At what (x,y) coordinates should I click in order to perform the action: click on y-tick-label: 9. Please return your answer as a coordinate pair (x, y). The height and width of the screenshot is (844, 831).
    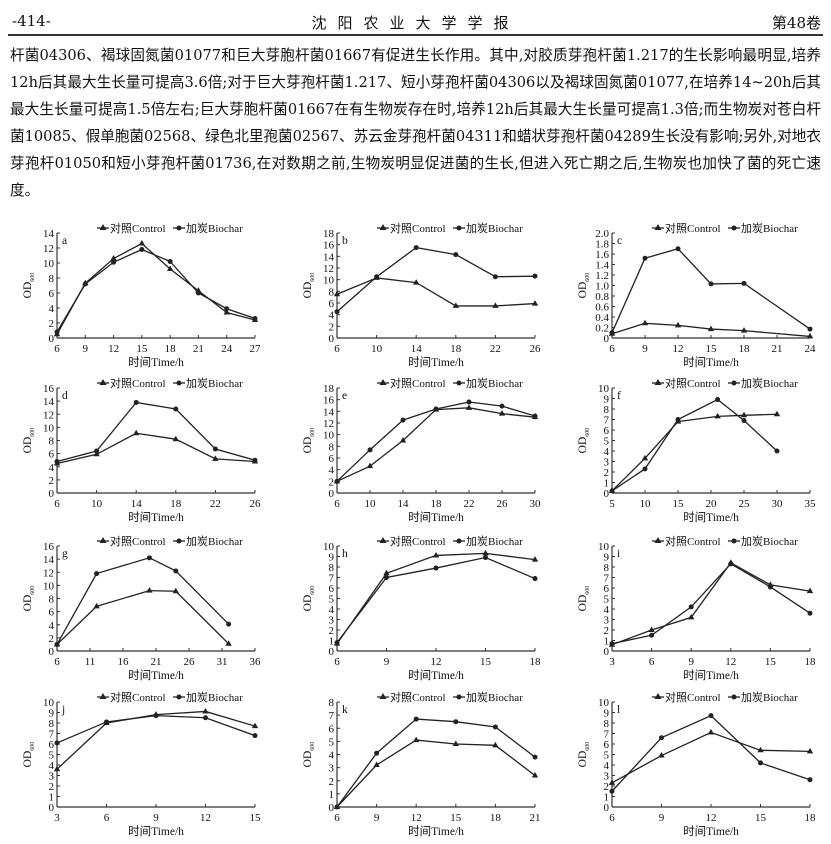
    Looking at the image, I should click on (607, 714).